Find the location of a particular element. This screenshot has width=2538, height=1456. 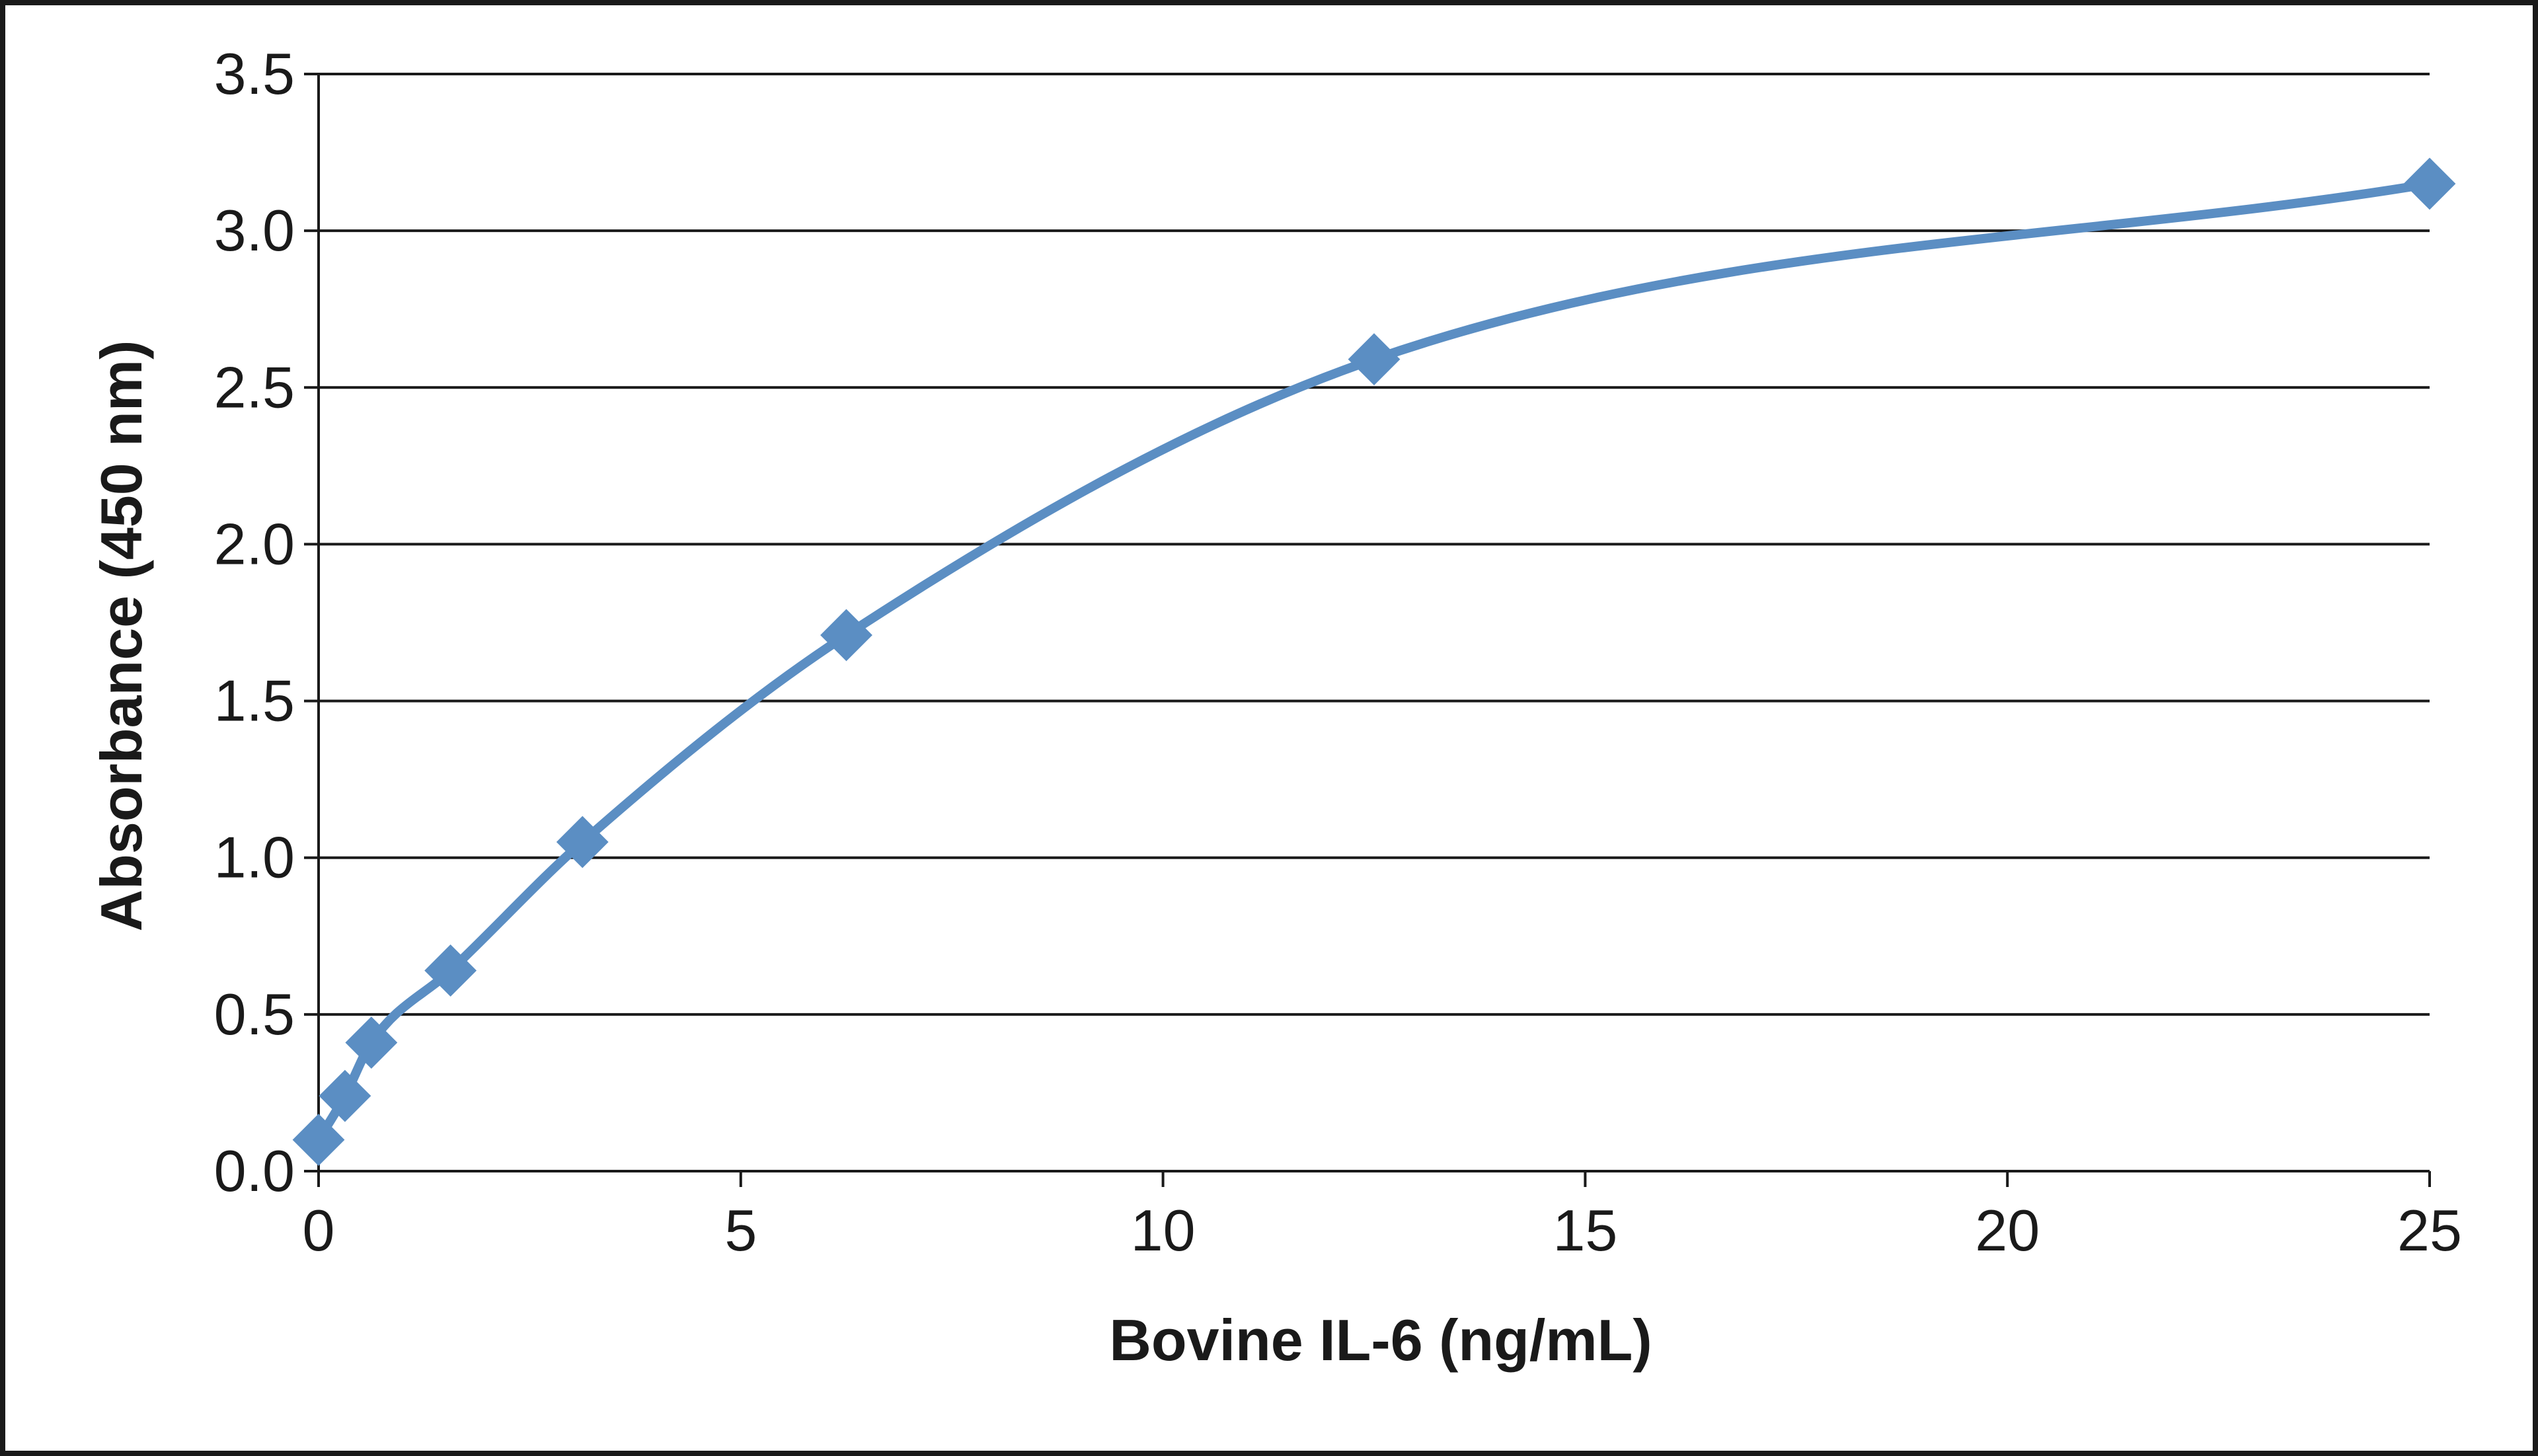

x-tick-label-2: 10 is located at coordinates (1163, 1230).